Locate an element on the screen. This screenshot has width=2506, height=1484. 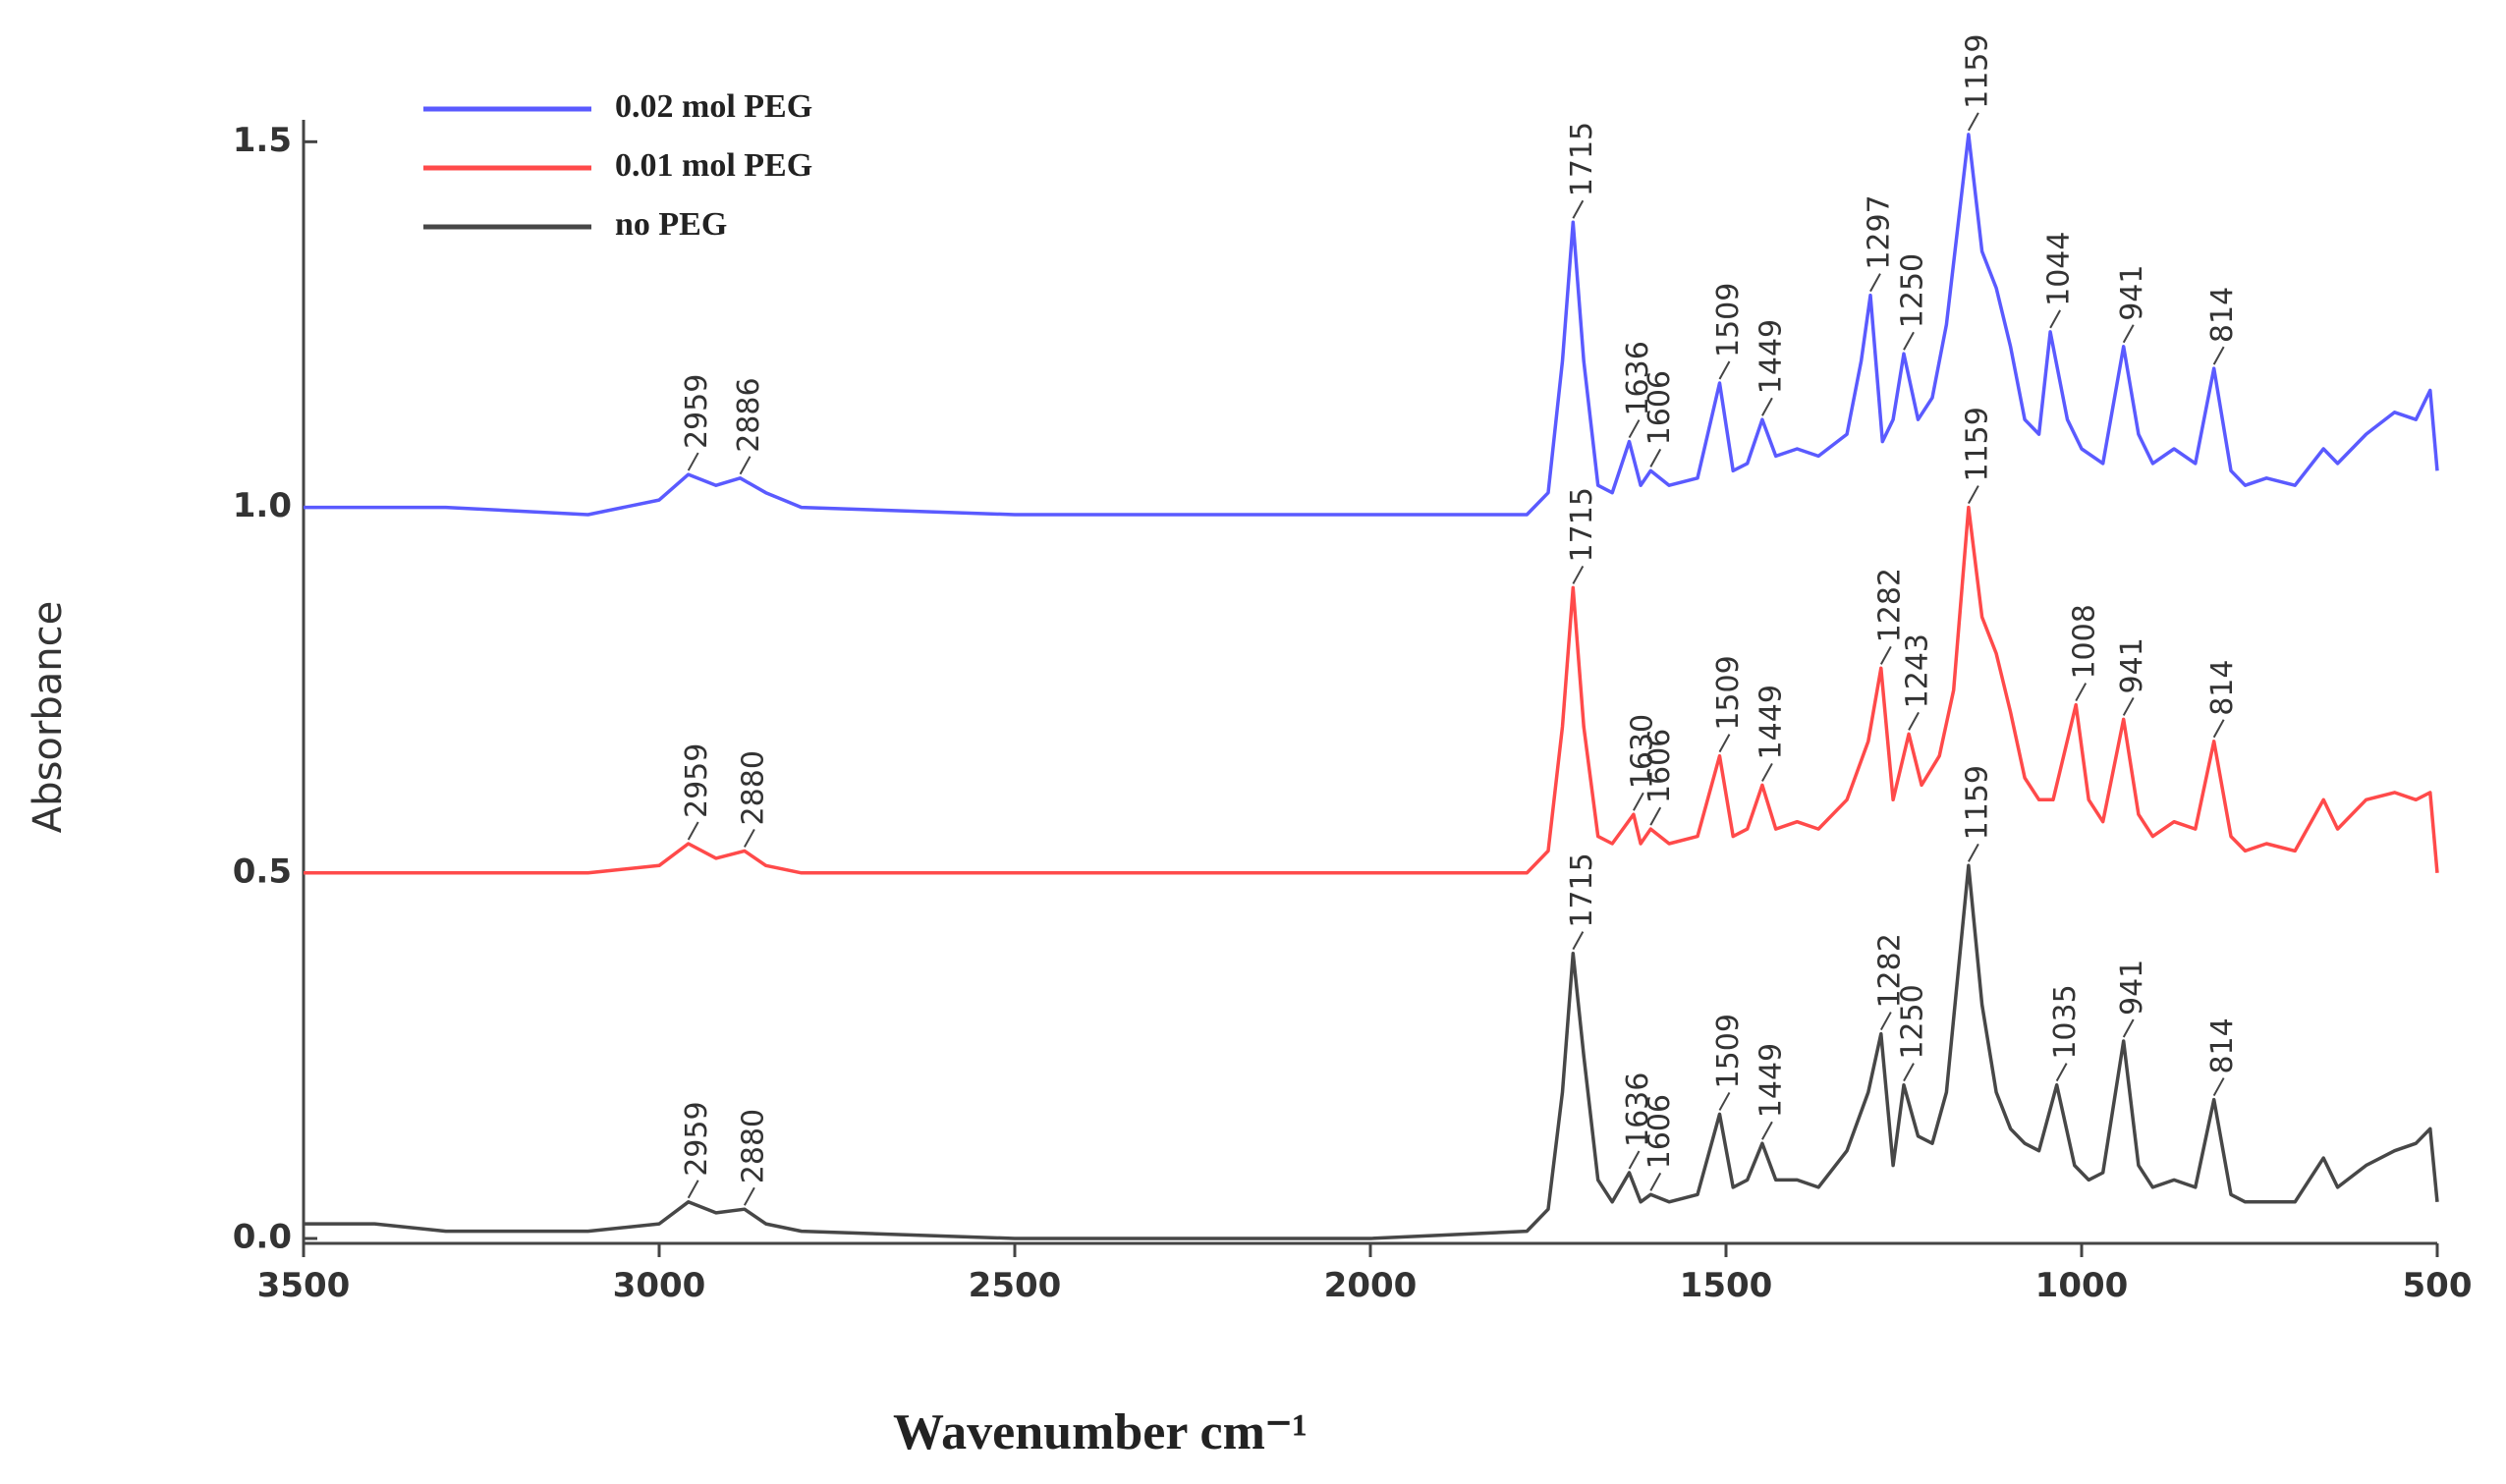
peak-label: 1035 is located at coordinates (2065, 1021).